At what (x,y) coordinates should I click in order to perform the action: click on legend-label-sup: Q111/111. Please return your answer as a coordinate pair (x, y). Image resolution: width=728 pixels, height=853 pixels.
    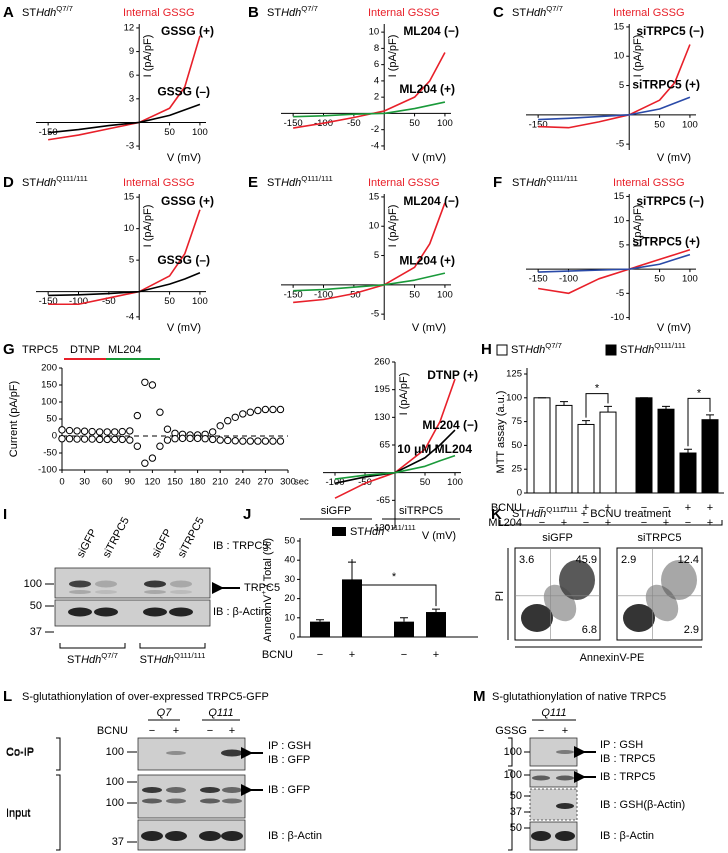
    Looking at the image, I should click on (399, 527).